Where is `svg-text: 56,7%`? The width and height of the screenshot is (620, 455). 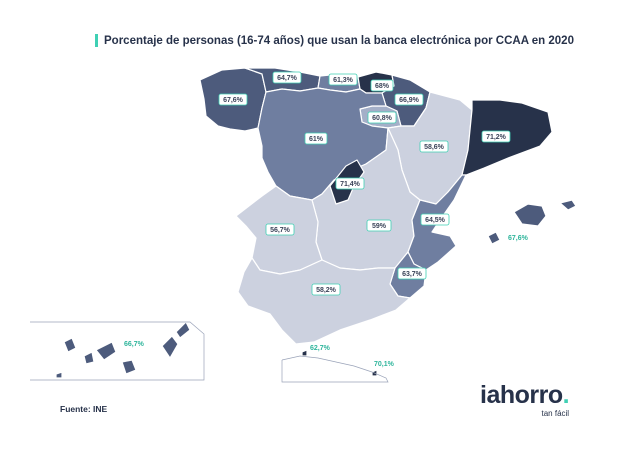
svg-text: 56,7% is located at coordinates (280, 230).